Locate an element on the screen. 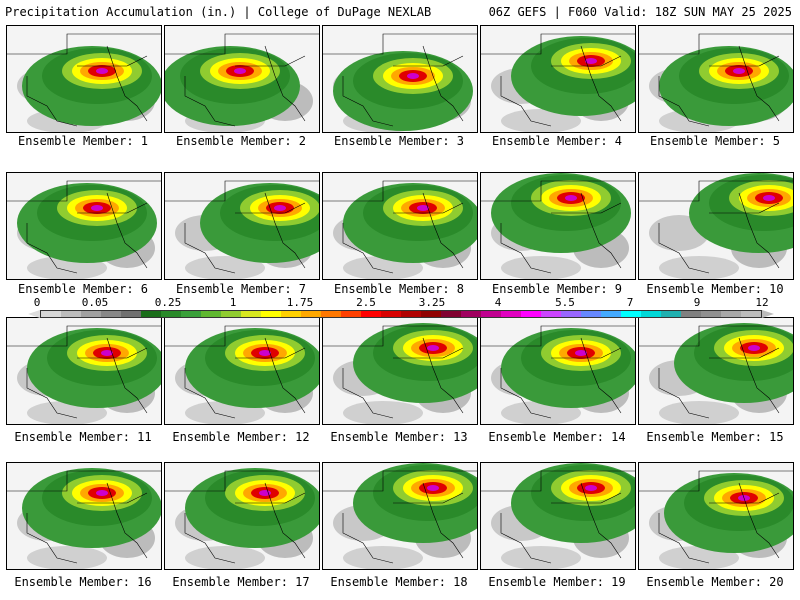  member-label: Ensemble Member: 7 is located at coordinates (241, 289).